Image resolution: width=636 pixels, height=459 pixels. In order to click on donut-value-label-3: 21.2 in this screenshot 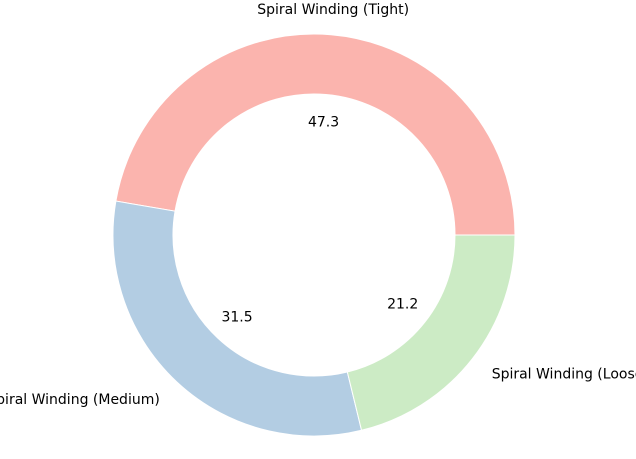, I will do `click(402, 305)`.